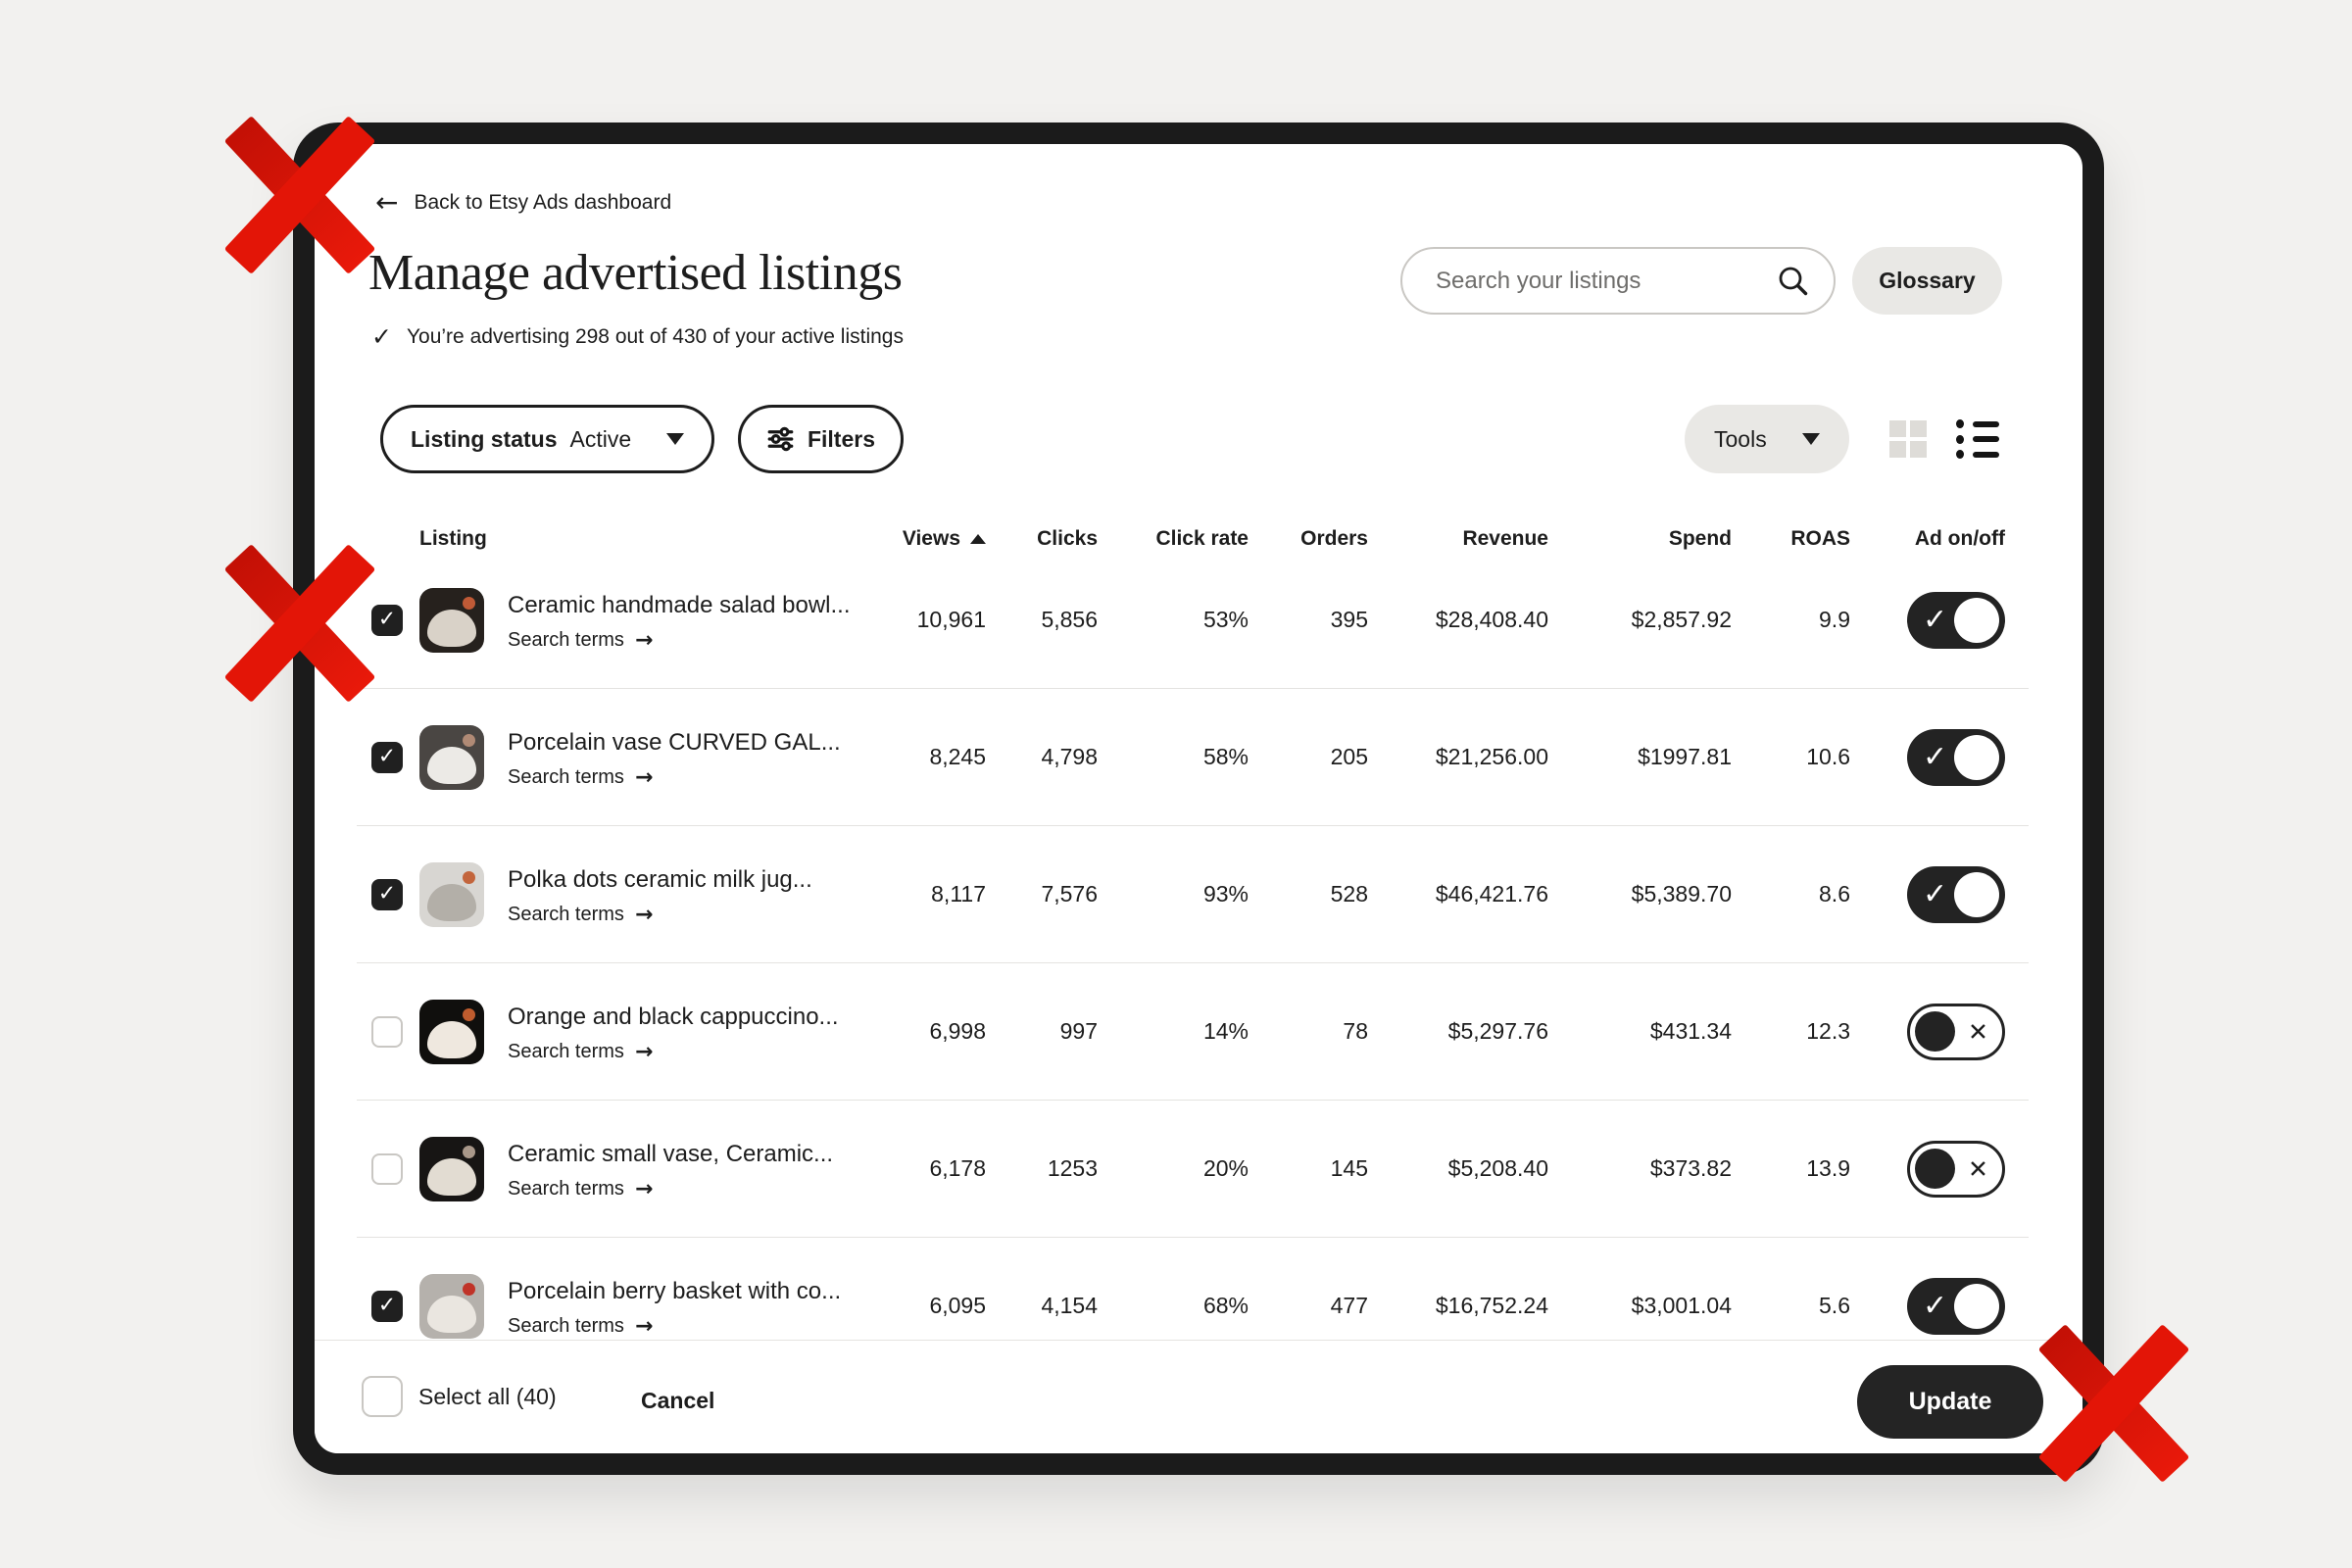 The image size is (2352, 1568). Describe the element at coordinates (678, 1400) in the screenshot. I see `cancel-button: Cancel` at that location.